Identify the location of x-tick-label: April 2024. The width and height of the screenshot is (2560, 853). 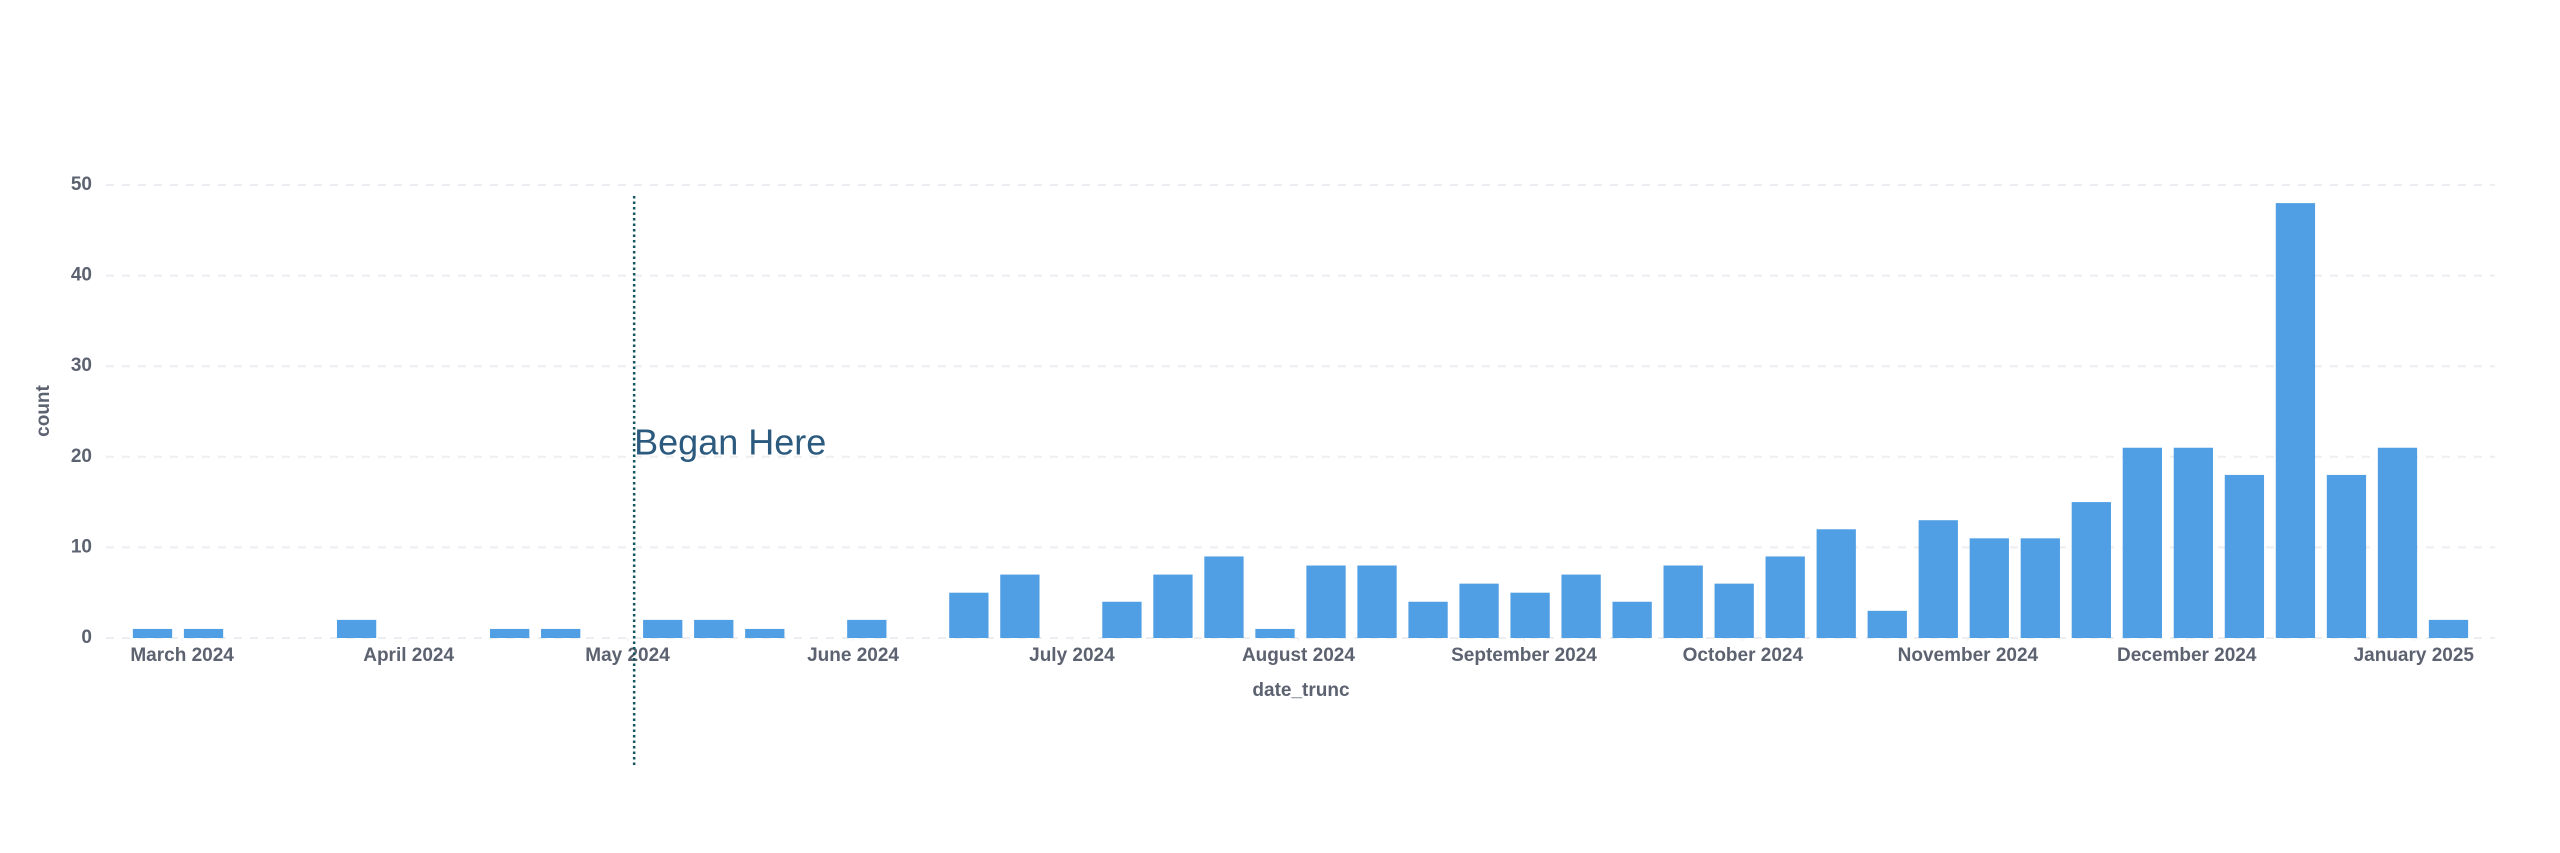
(408, 655).